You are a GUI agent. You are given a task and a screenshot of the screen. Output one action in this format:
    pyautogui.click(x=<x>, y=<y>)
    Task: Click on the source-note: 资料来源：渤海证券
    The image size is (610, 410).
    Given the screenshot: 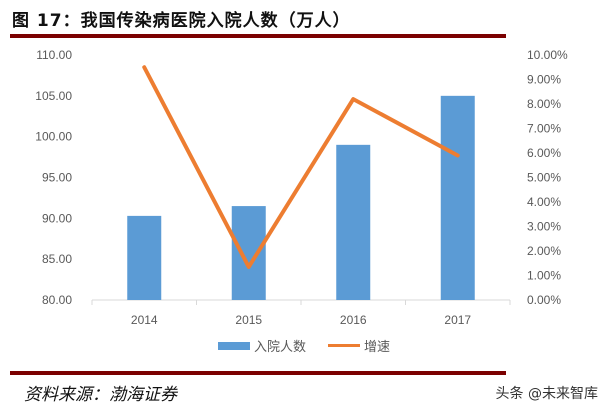 What is the action you would take?
    pyautogui.click(x=100, y=395)
    